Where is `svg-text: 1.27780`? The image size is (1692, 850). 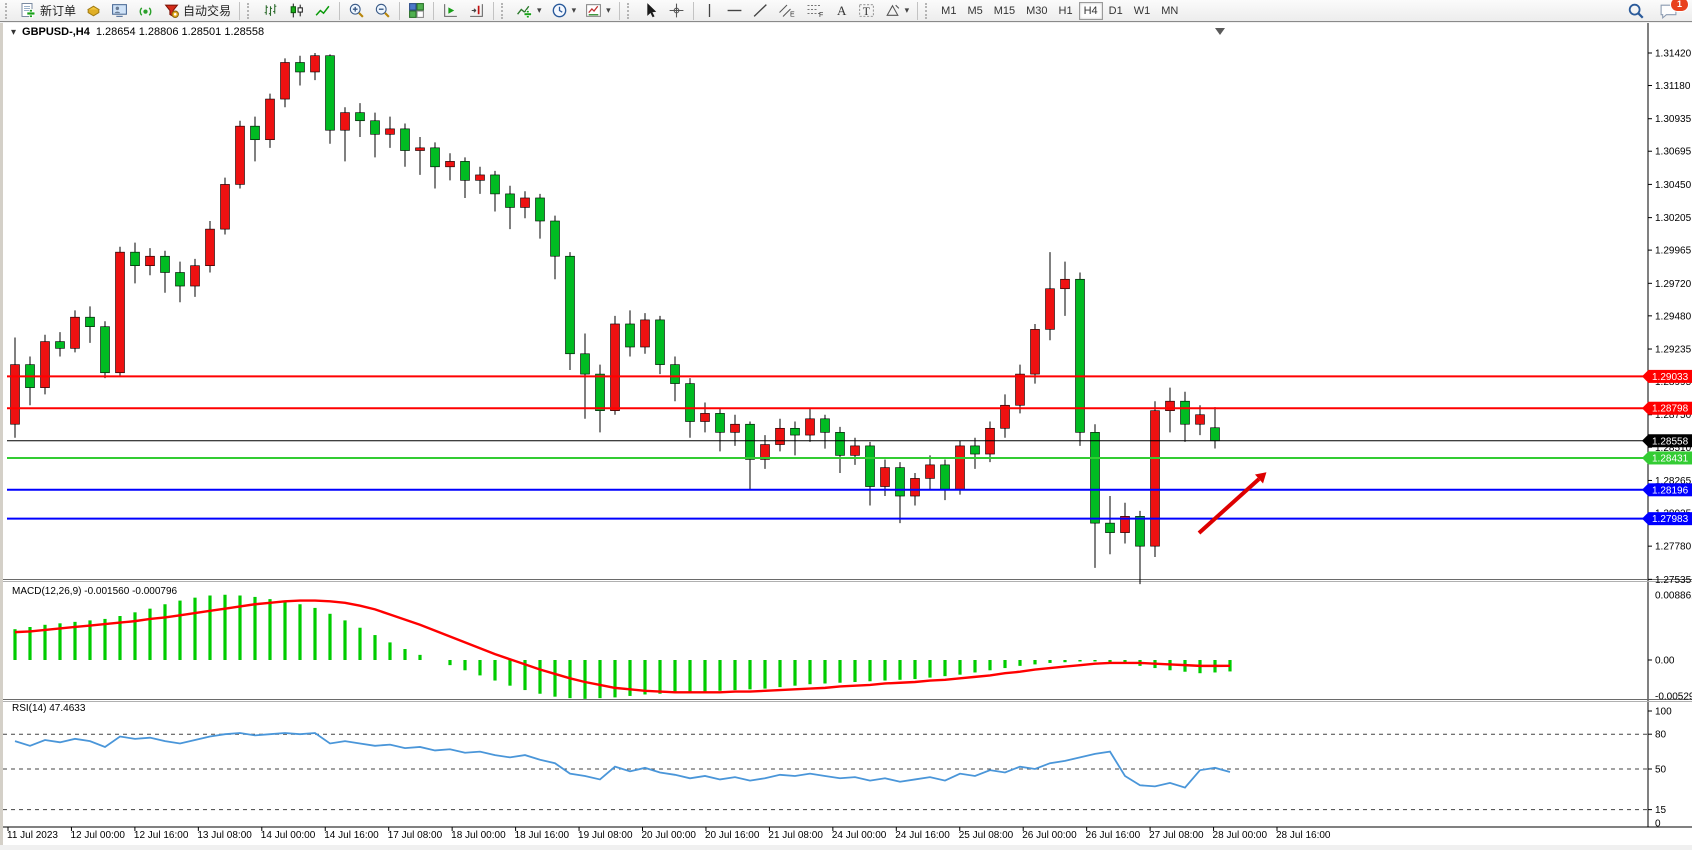 svg-text: 1.27780 is located at coordinates (1673, 547).